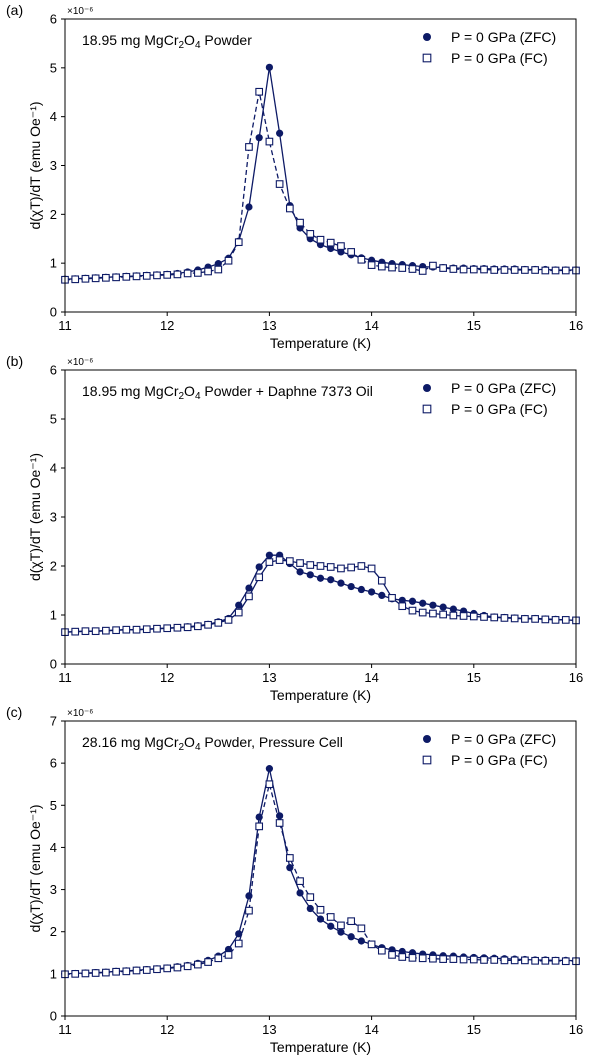  I want to click on y-tick-label: 4, so click(53, 116).